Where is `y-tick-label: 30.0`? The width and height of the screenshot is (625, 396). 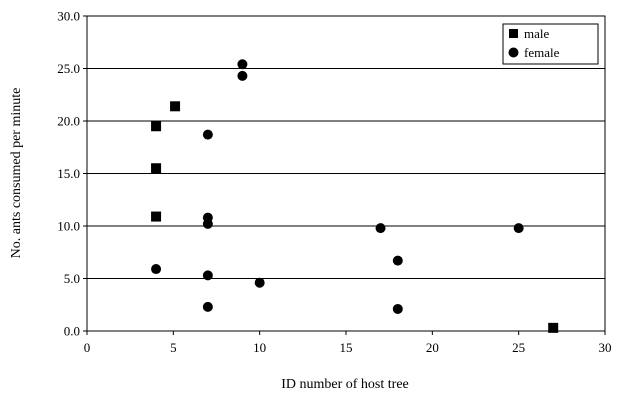
y-tick-label: 30.0 is located at coordinates (68, 16).